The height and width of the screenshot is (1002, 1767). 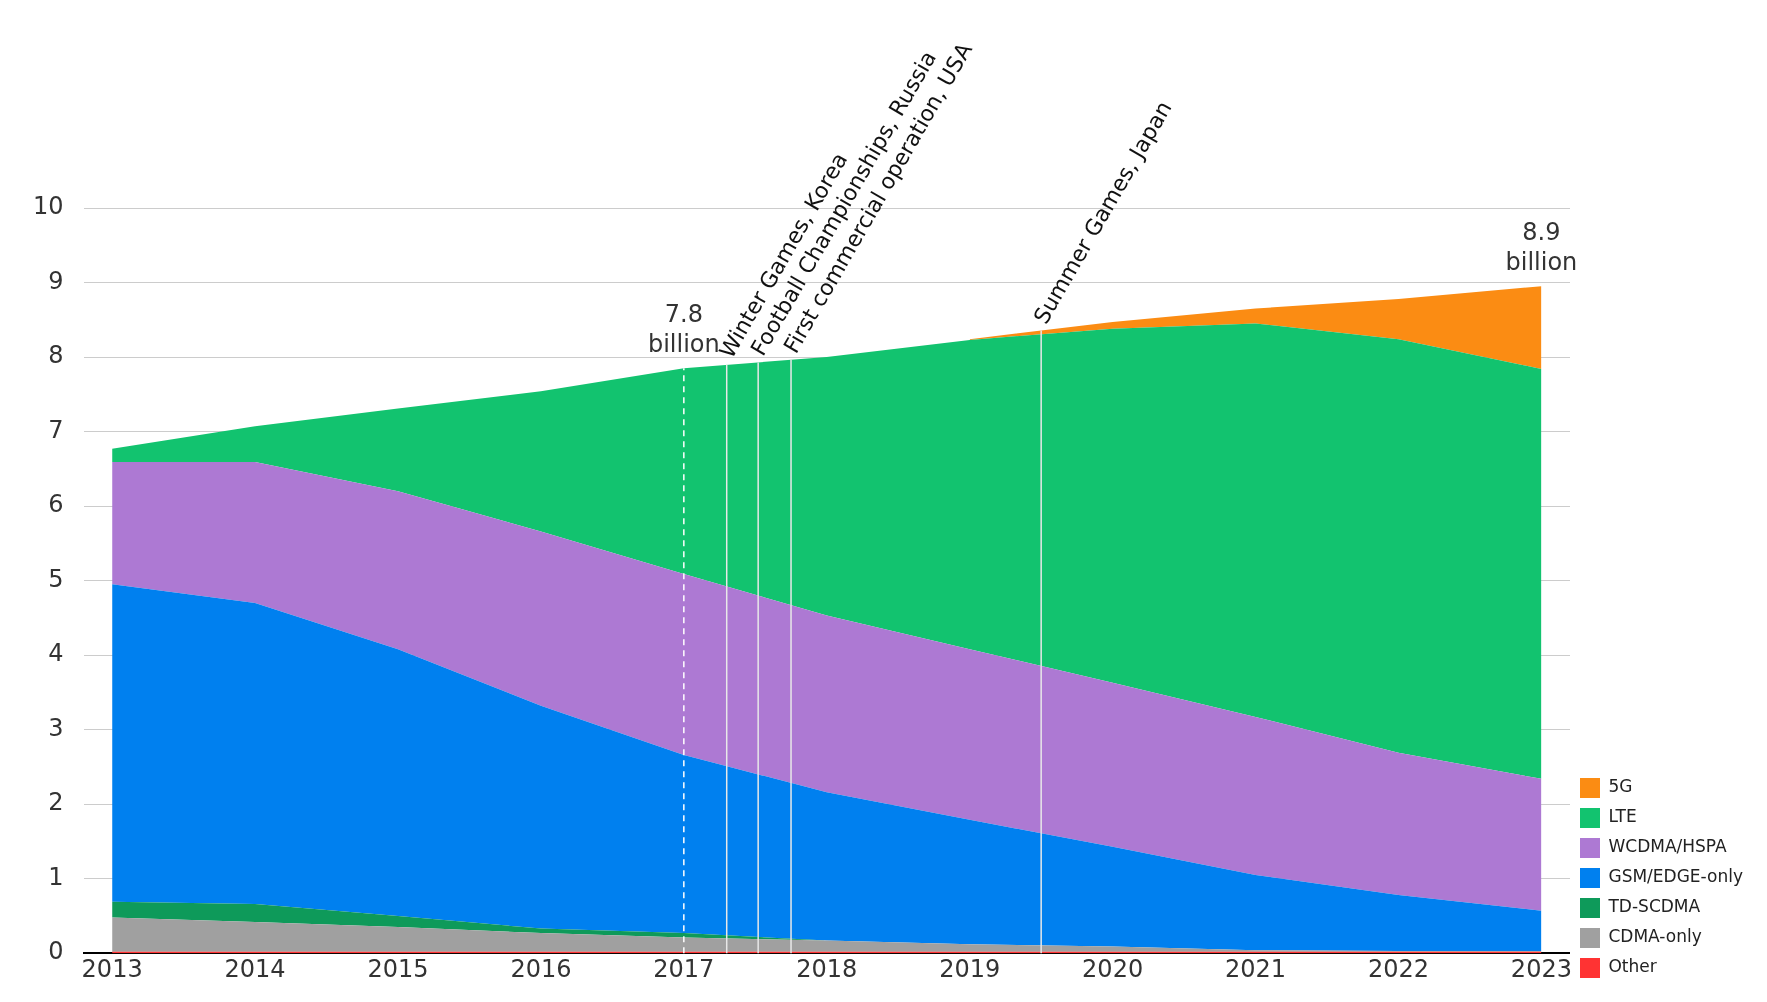 I want to click on x-tick-label: 2020, so click(x=1113, y=968).